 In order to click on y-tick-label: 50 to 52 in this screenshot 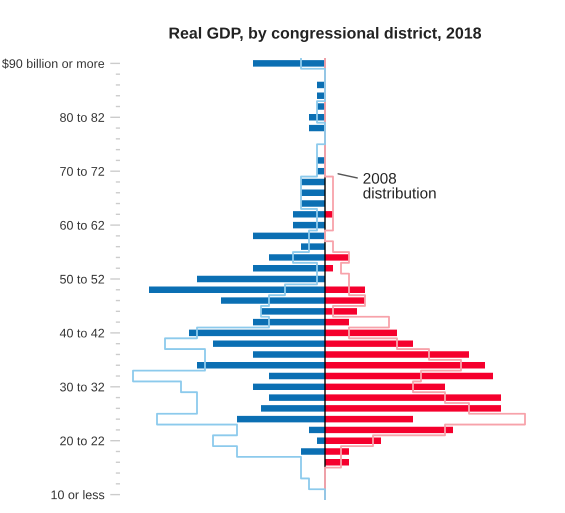, I will do `click(82, 279)`.